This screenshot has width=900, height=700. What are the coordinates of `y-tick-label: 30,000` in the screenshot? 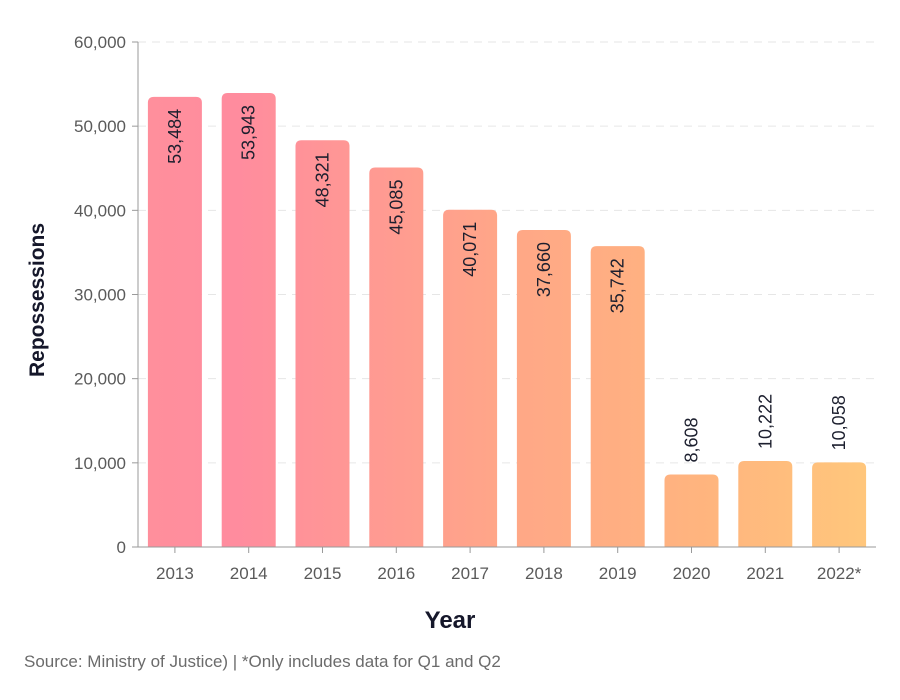 It's located at (100, 295).